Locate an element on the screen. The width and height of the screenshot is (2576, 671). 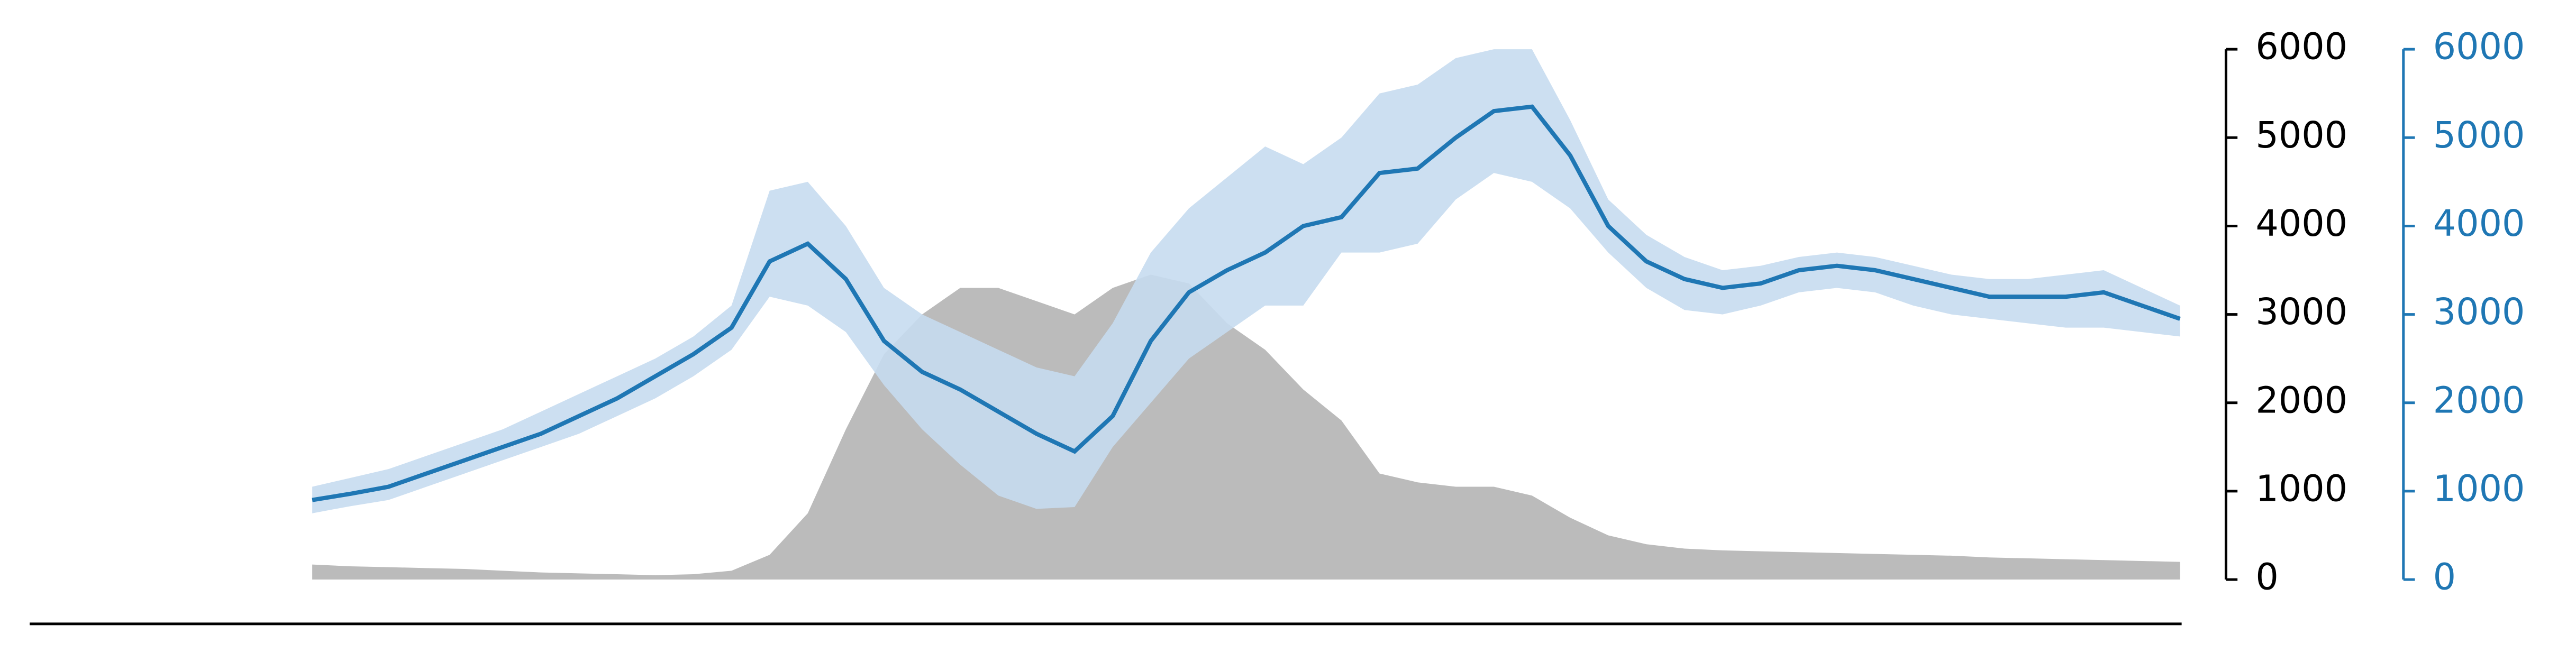
y2-tick-label: 6000 is located at coordinates (2479, 47).